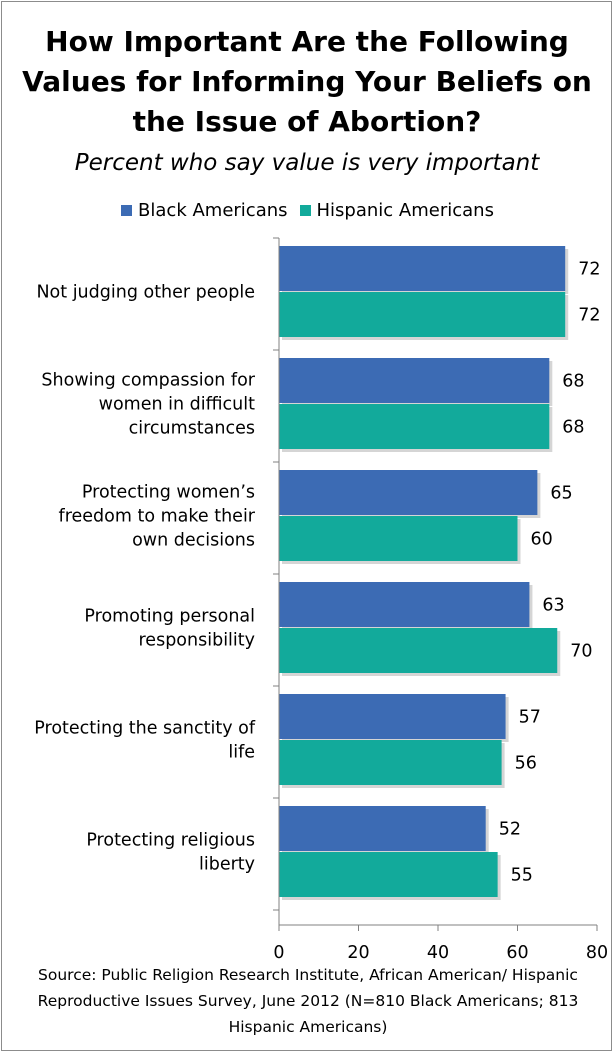  I want to click on category-label: Showing compassion for, so click(148, 381).